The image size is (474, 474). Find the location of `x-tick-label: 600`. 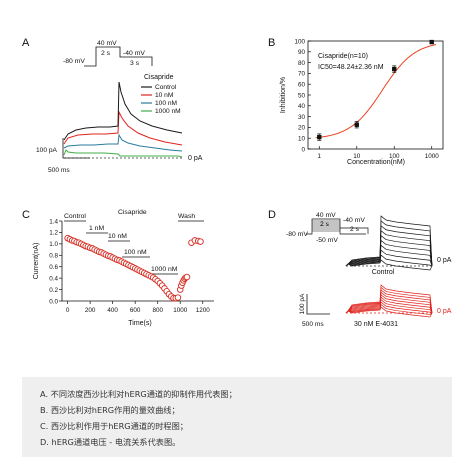

x-tick-label: 600 is located at coordinates (135, 310).